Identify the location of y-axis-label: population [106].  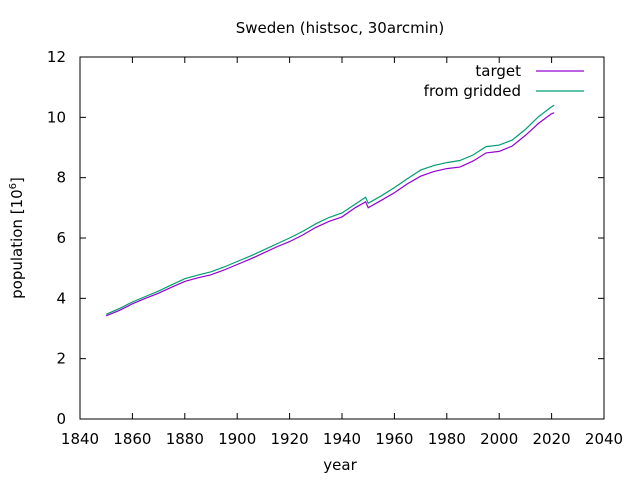
(17, 238).